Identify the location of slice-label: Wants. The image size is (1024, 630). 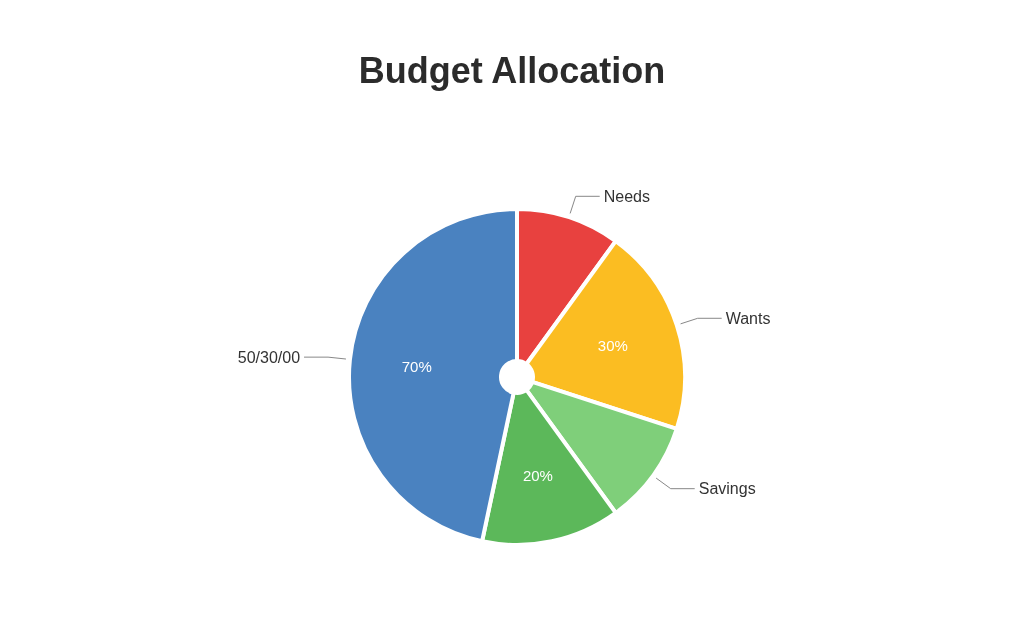
(748, 318).